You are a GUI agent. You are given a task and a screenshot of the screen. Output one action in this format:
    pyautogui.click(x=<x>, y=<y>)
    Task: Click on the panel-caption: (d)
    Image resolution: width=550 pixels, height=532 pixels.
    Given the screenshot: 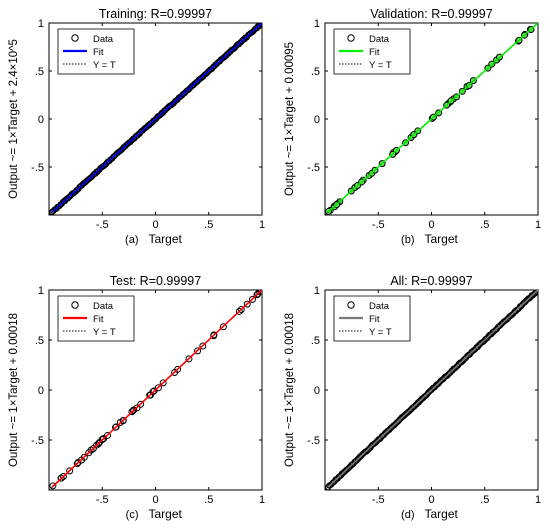 What is the action you would take?
    pyautogui.click(x=407, y=515)
    